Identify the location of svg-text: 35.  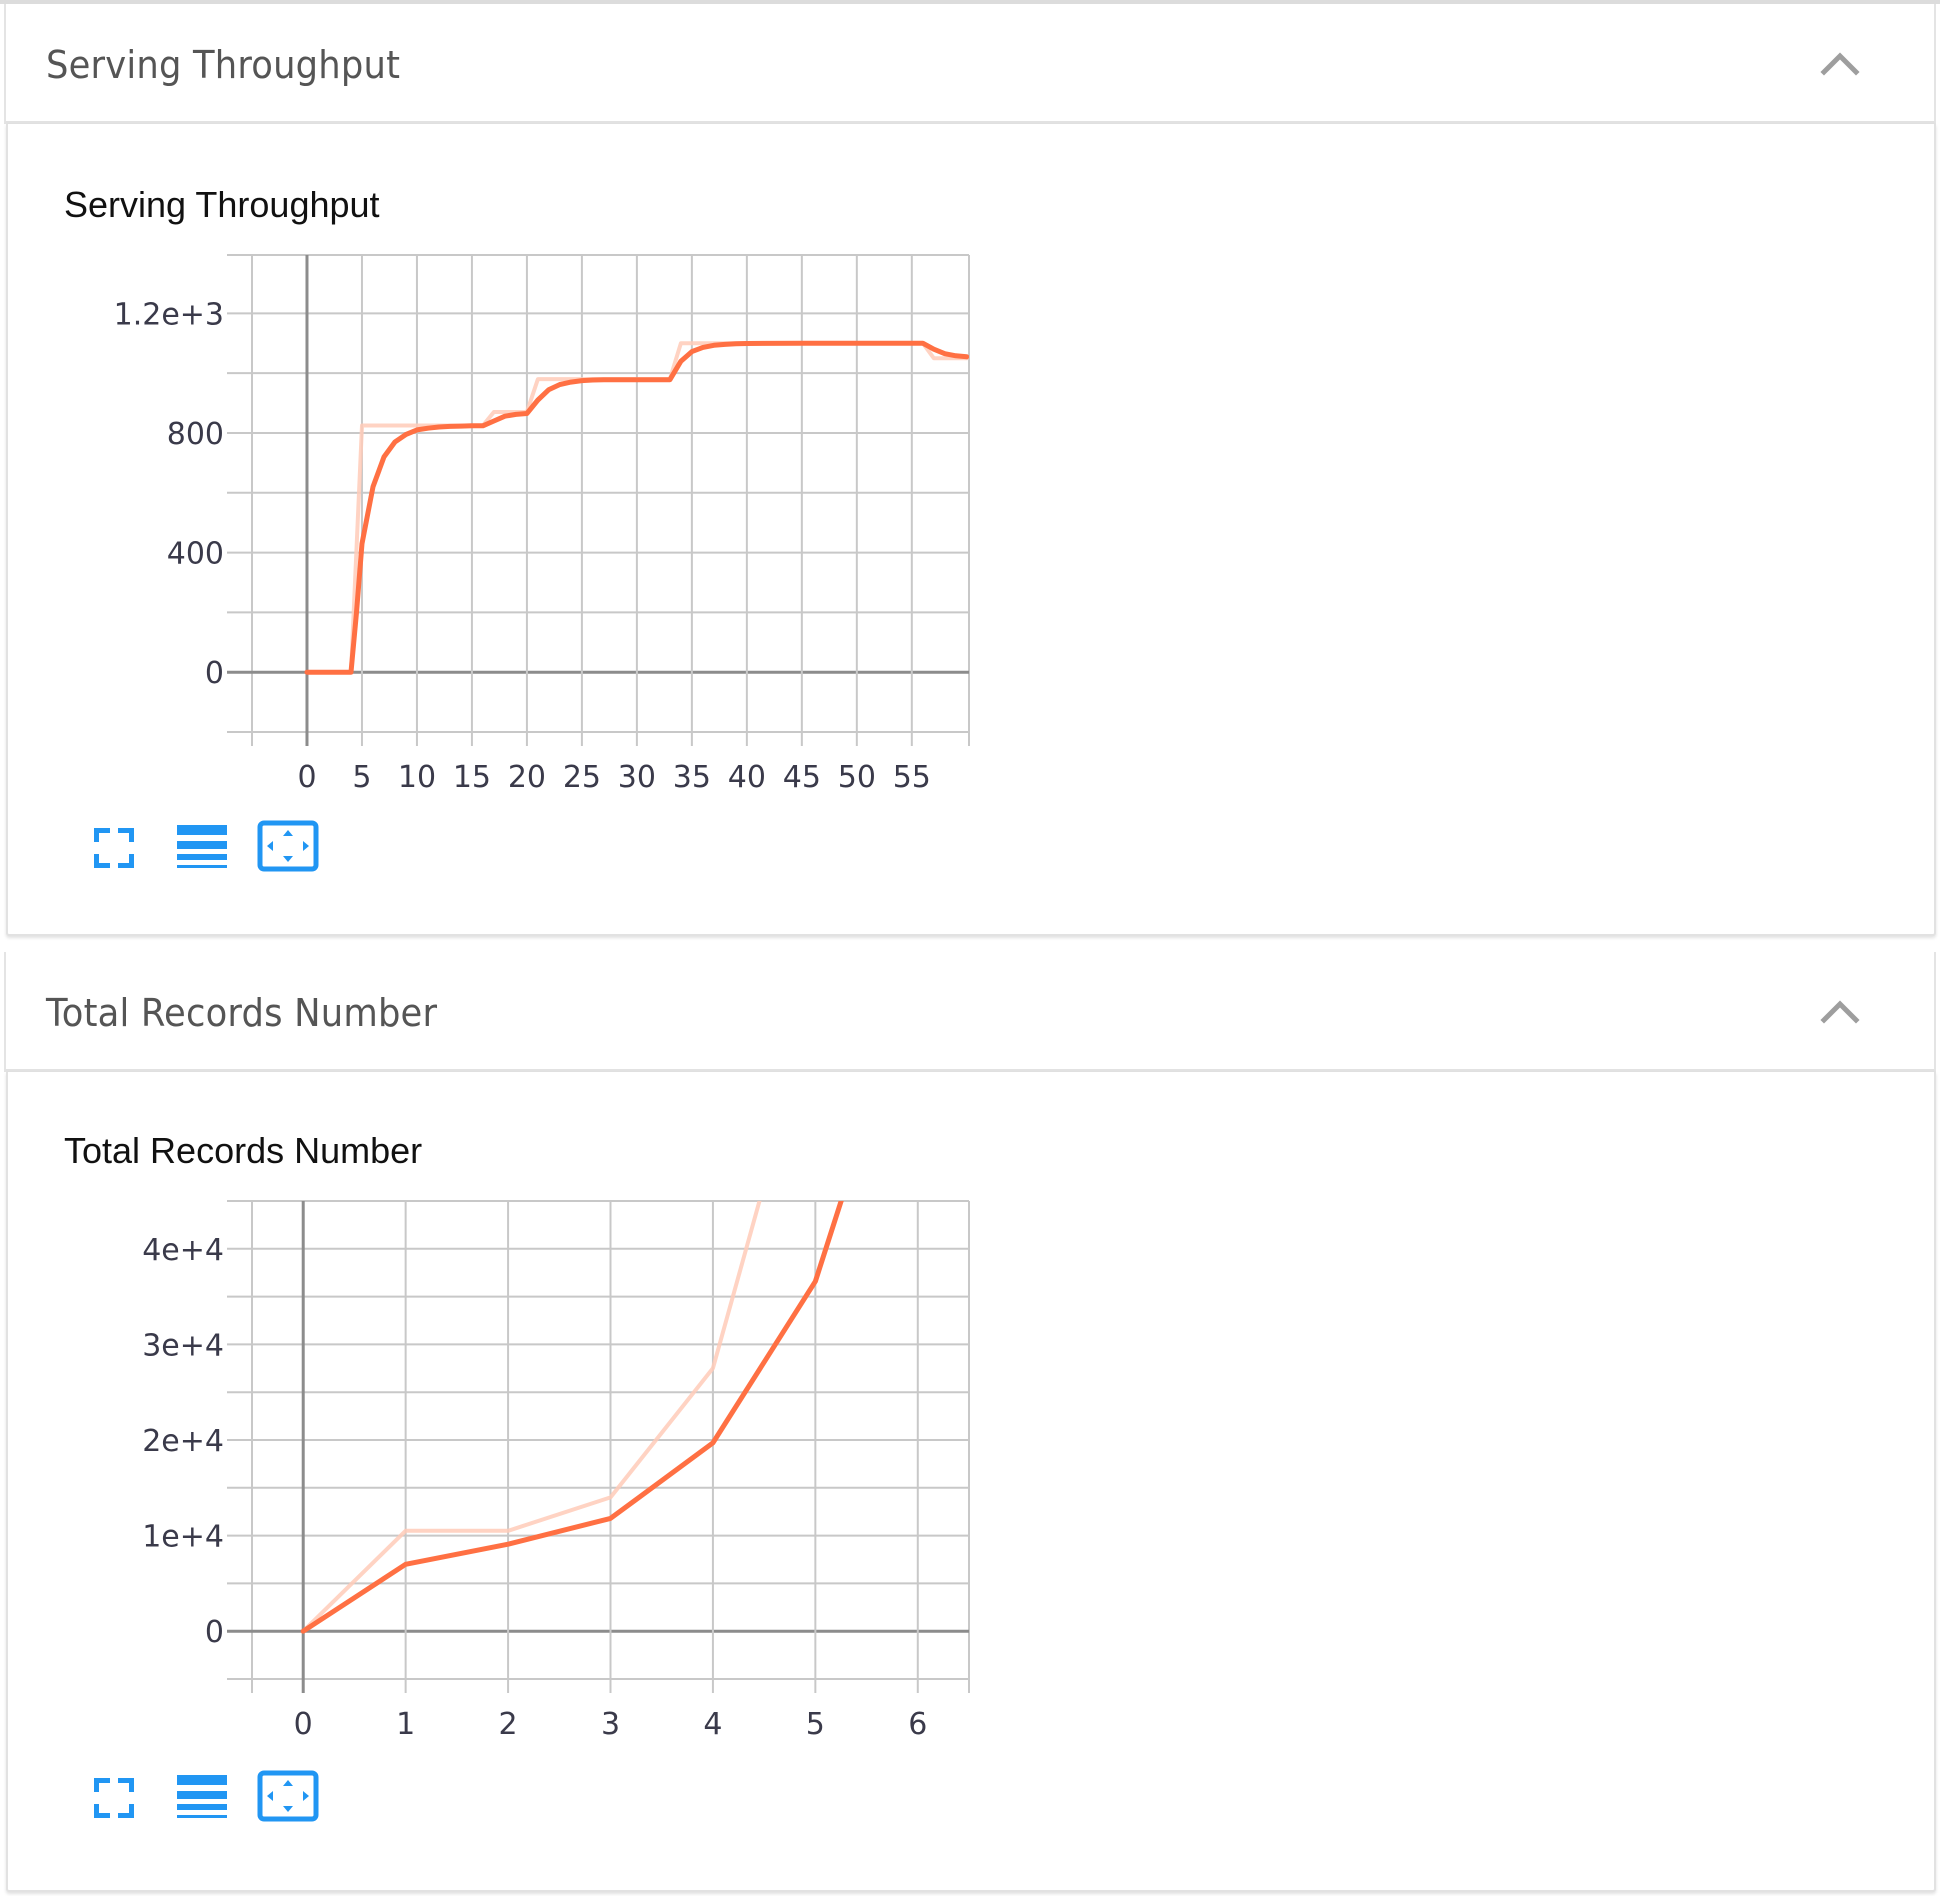
(692, 777).